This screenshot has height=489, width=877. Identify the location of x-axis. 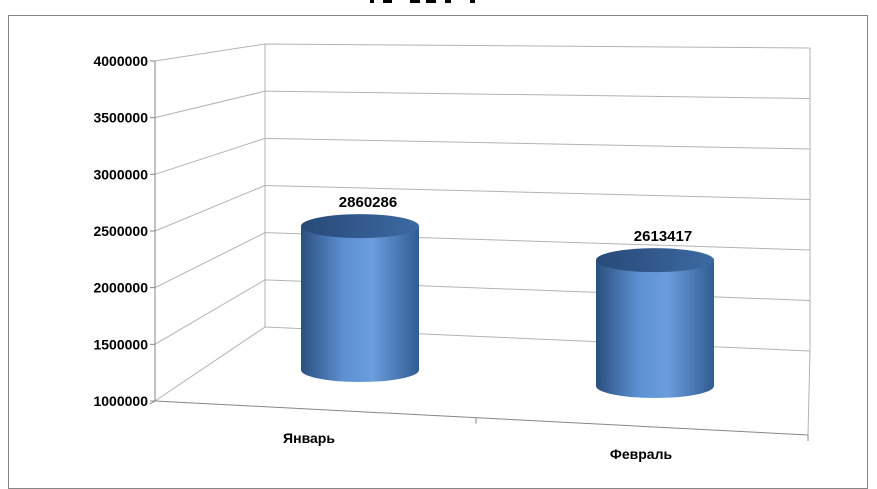
(481, 418).